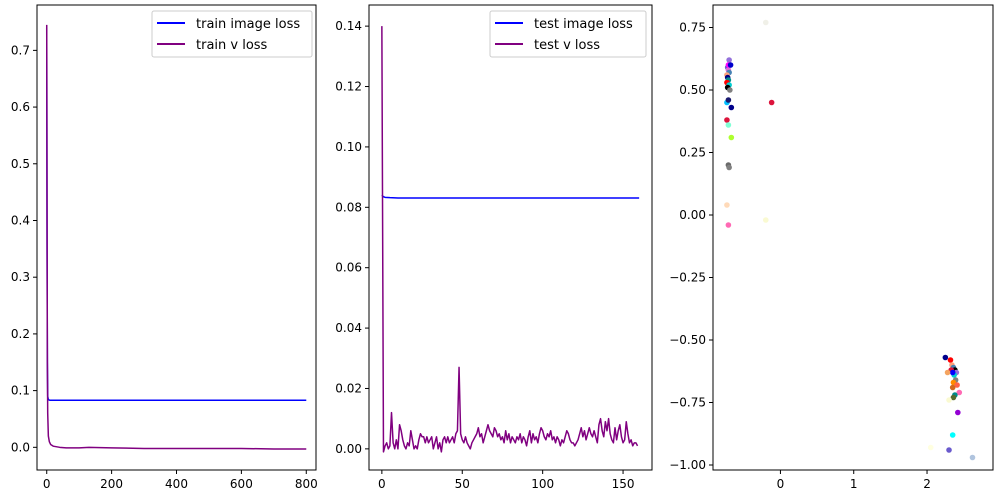 The image size is (1000, 500). What do you see at coordinates (623, 484) in the screenshot?
I see `x-tick-label: 150` at bounding box center [623, 484].